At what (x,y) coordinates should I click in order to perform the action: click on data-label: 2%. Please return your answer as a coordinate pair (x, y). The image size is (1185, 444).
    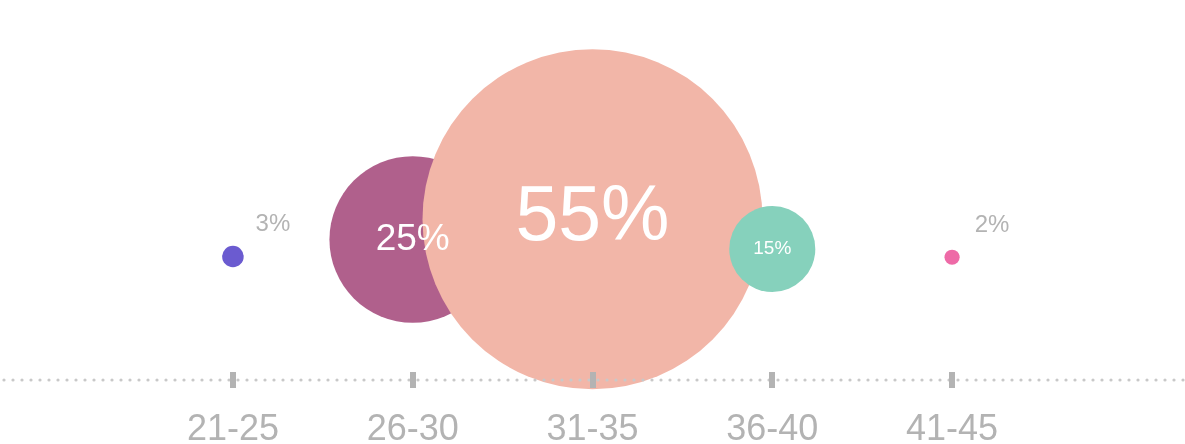
    Looking at the image, I should click on (992, 223).